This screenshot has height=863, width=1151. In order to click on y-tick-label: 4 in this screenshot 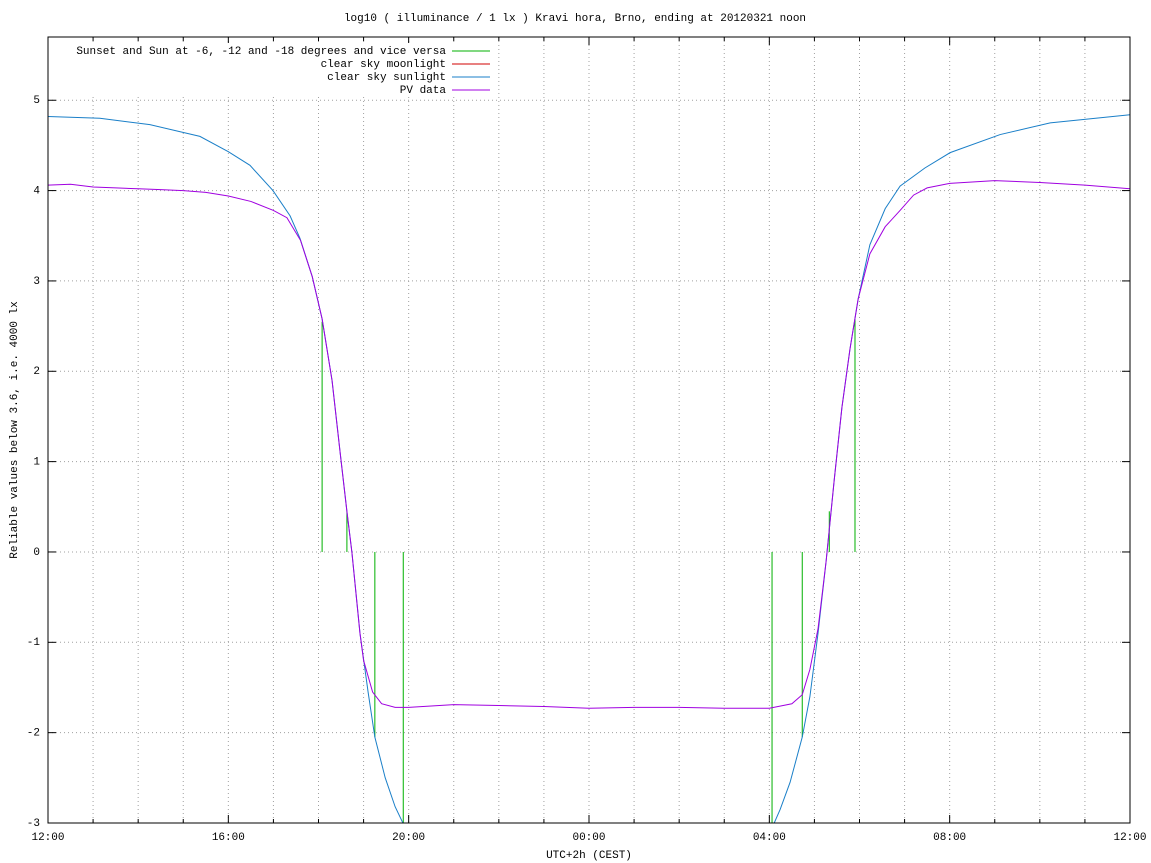, I will do `click(36, 191)`.